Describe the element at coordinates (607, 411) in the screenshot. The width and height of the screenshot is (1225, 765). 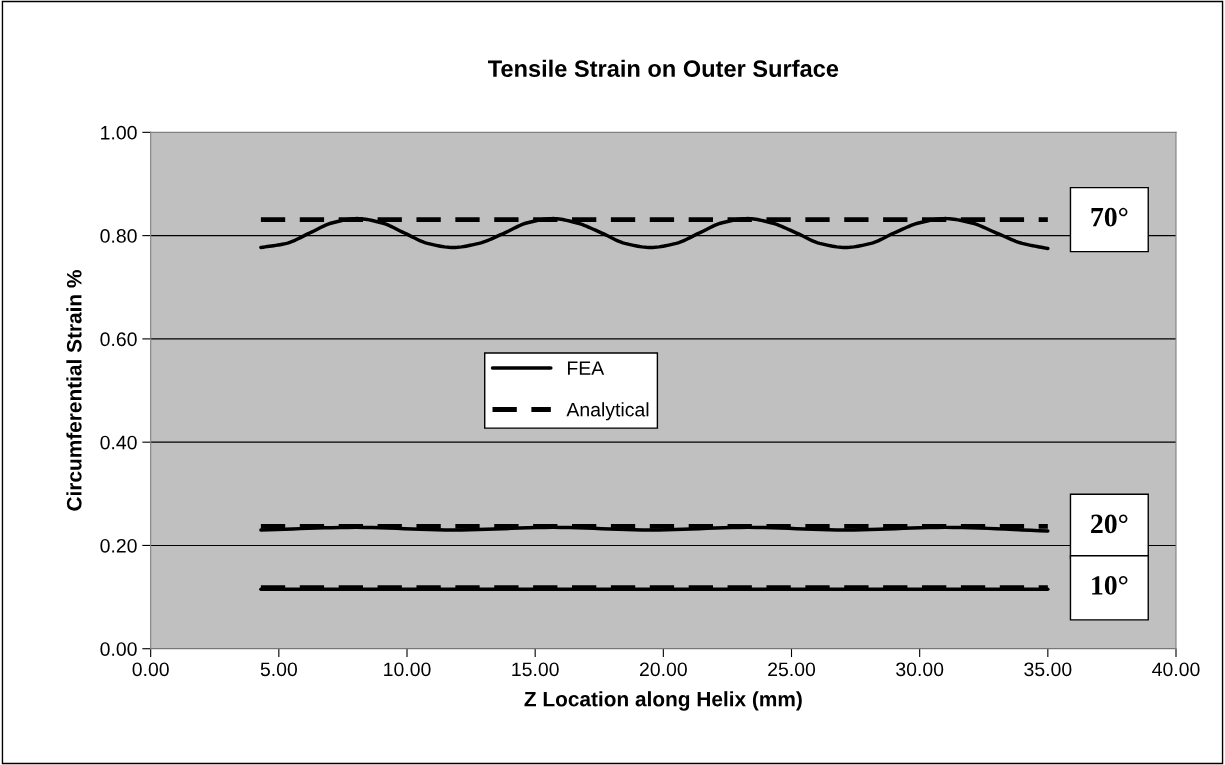
I see `legend-label: Analytical` at that location.